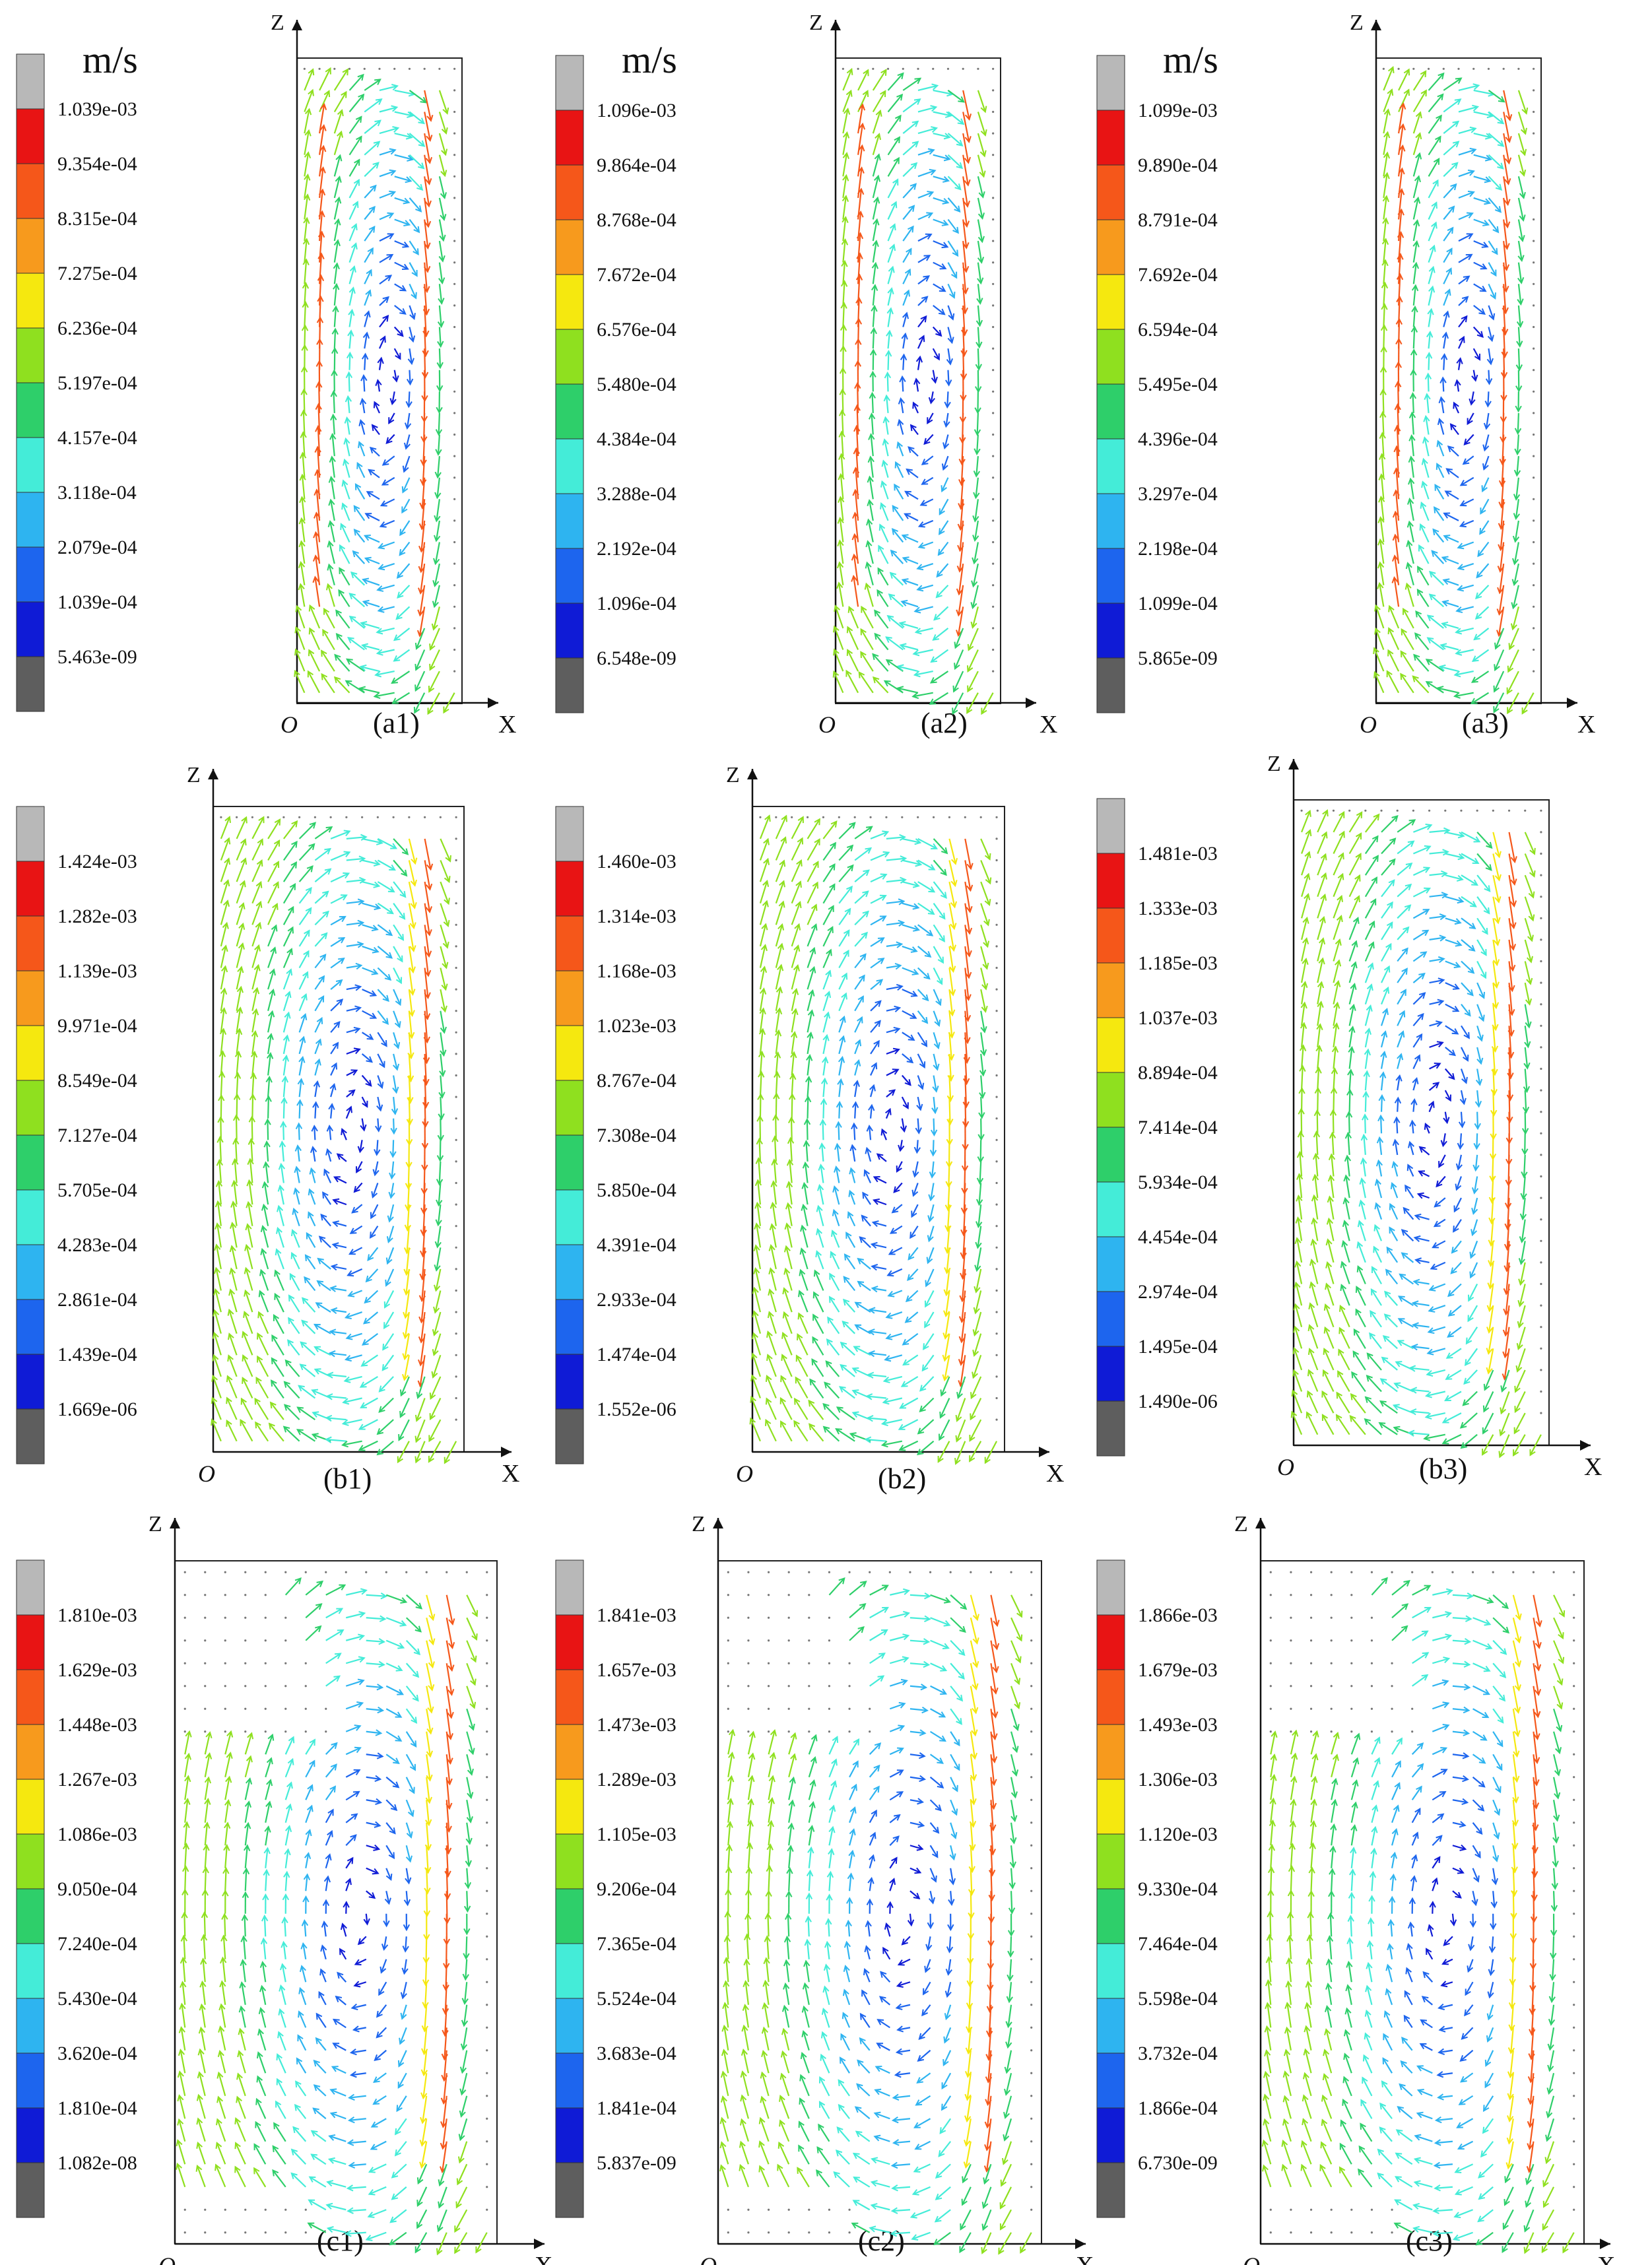 The image size is (1652, 2265). Describe the element at coordinates (1454, 390) in the screenshot. I see `vector-field-a3` at that location.